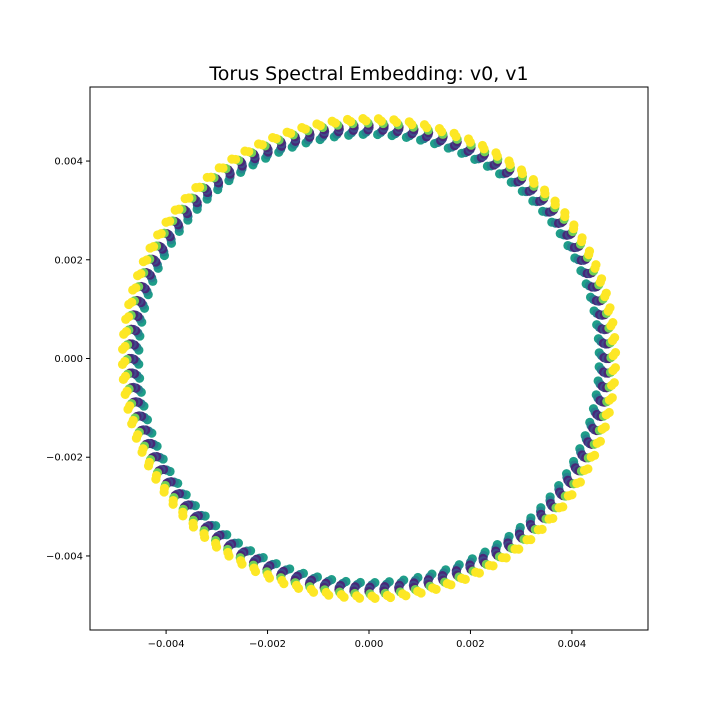 Image resolution: width=720 pixels, height=725 pixels. Describe the element at coordinates (166, 644) in the screenshot. I see `x-tick-label: −0.004` at that location.